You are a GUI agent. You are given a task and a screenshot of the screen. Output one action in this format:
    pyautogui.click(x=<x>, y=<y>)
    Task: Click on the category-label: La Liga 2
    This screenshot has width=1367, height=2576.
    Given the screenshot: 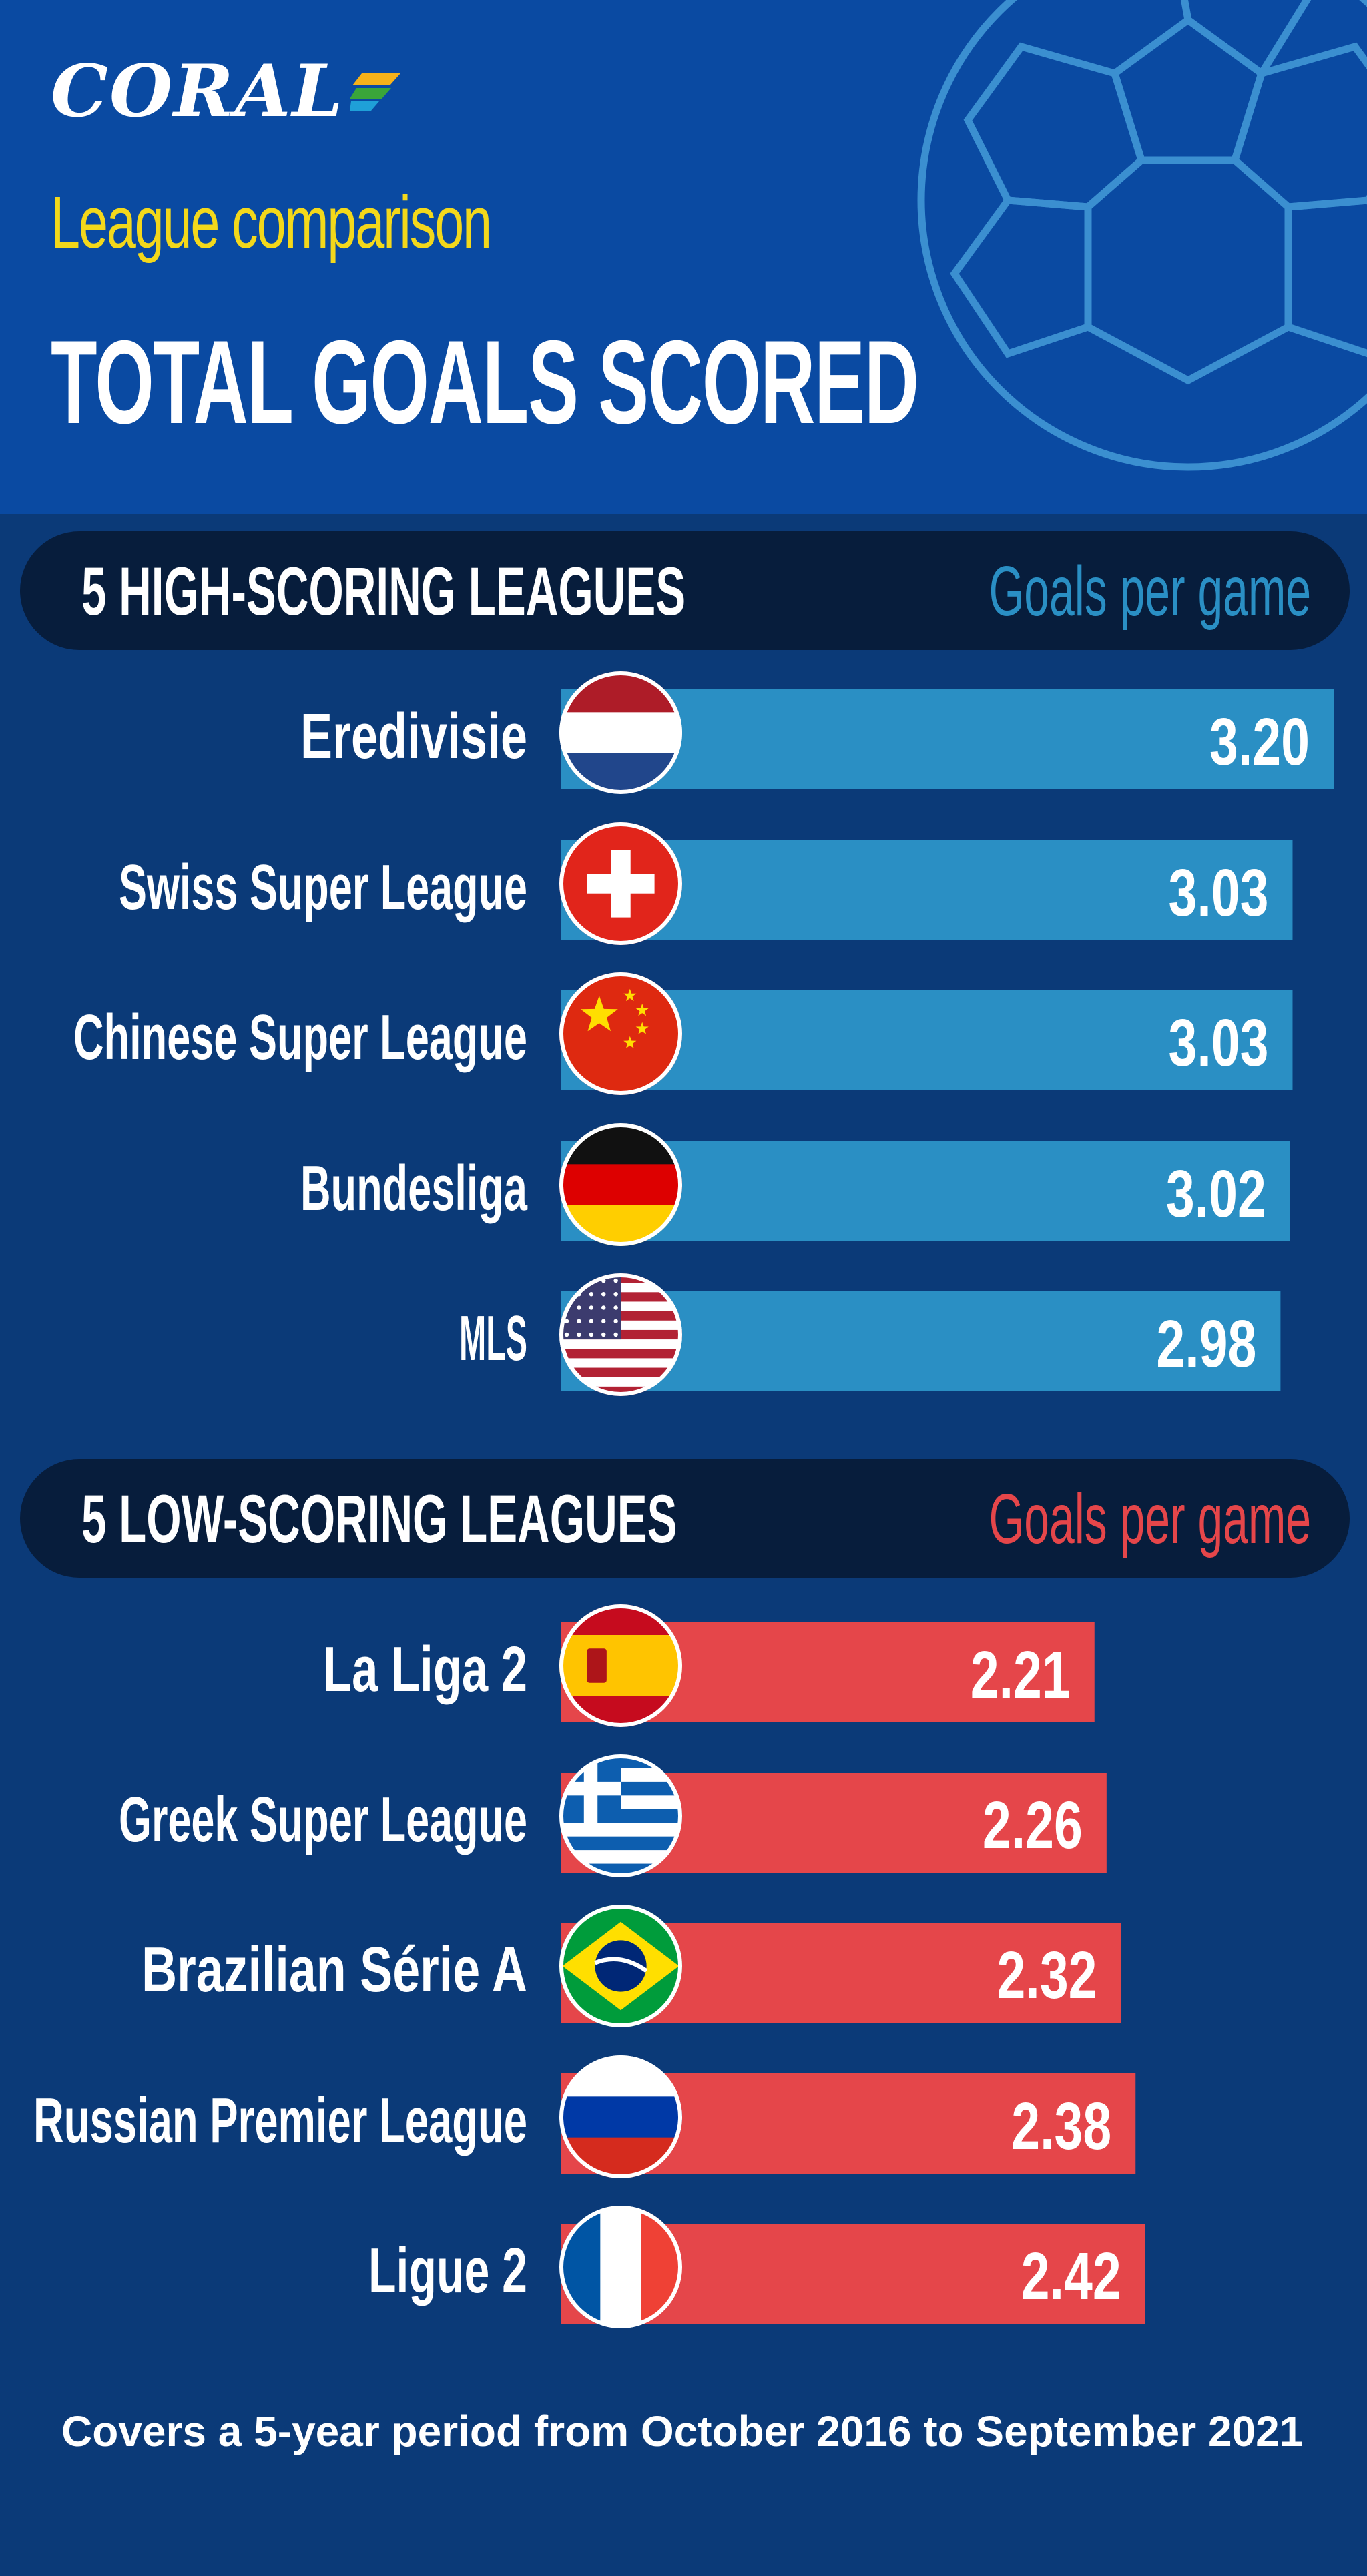 What is the action you would take?
    pyautogui.click(x=425, y=1669)
    